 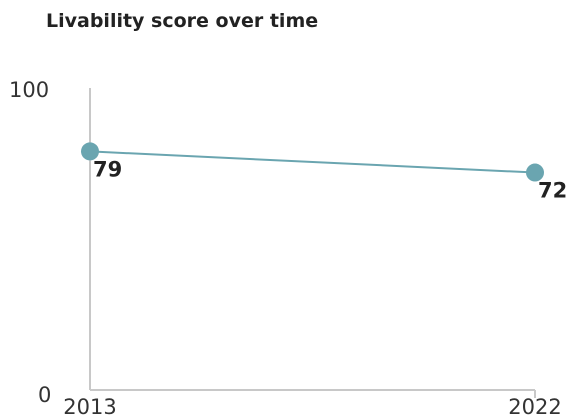 What do you see at coordinates (312, 162) in the screenshot?
I see `series-line` at bounding box center [312, 162].